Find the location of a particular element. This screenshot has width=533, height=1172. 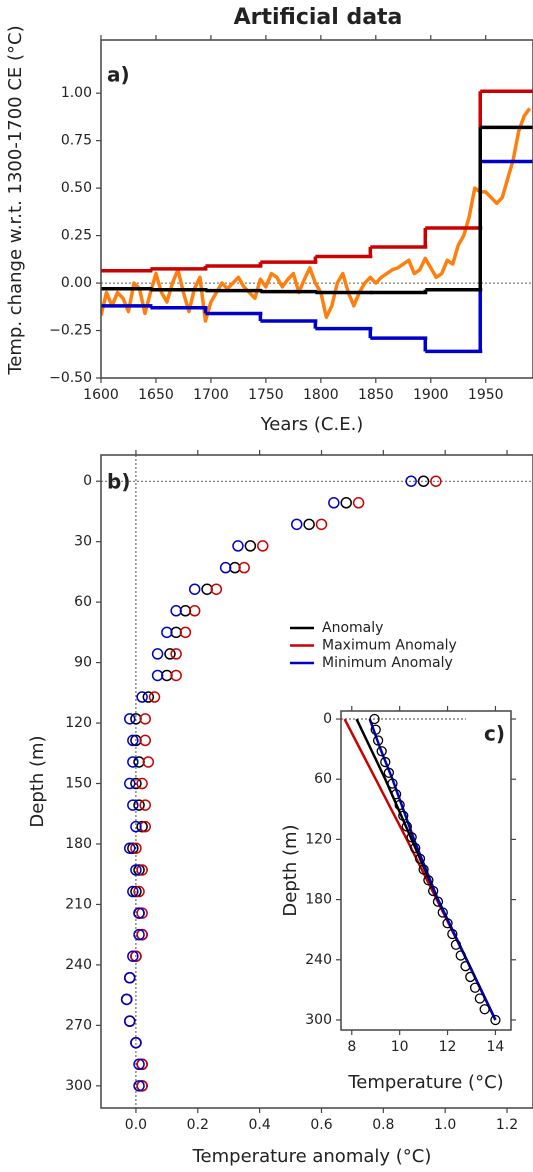

plot-area is located at coordinates (421, 869).